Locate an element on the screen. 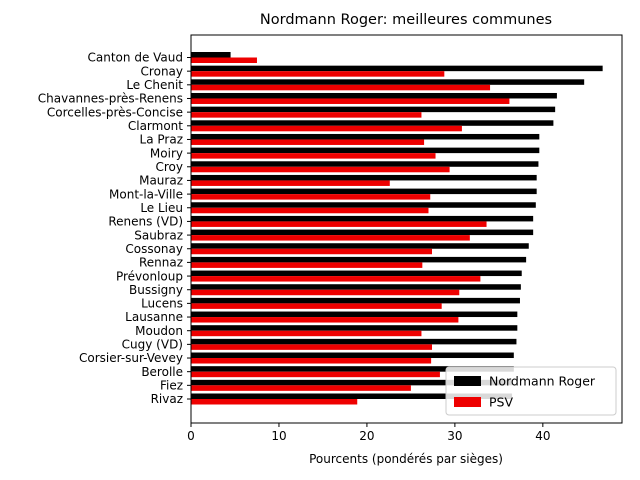 Image resolution: width=640 pixels, height=480 pixels. y-tick-label: Cossonay is located at coordinates (154, 249).